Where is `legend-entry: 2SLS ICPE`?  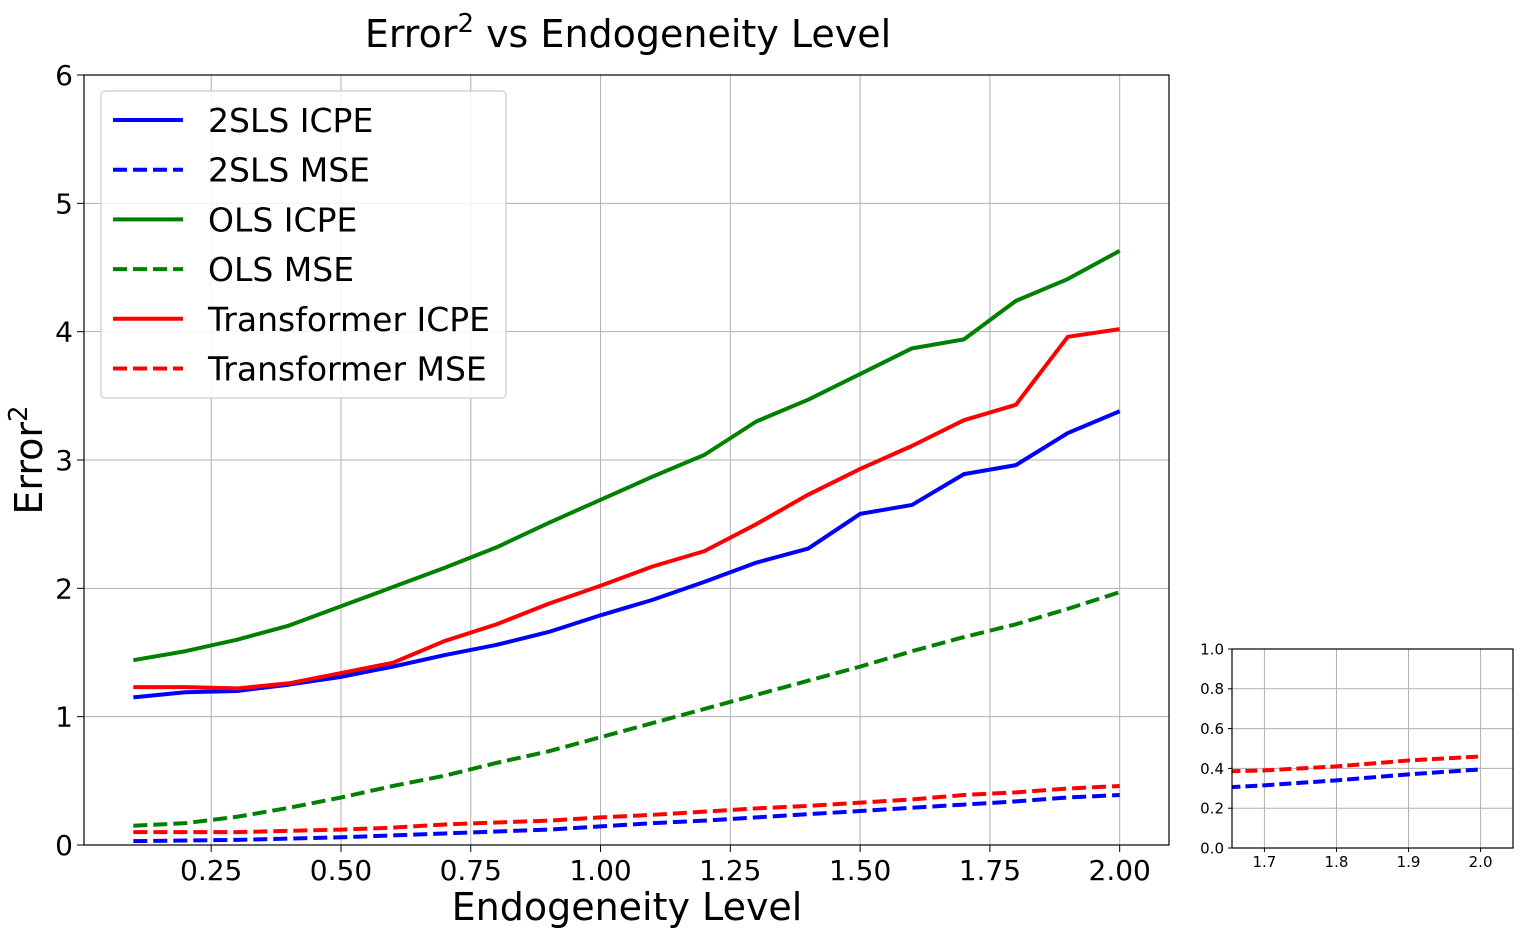 legend-entry: 2SLS ICPE is located at coordinates (243, 120).